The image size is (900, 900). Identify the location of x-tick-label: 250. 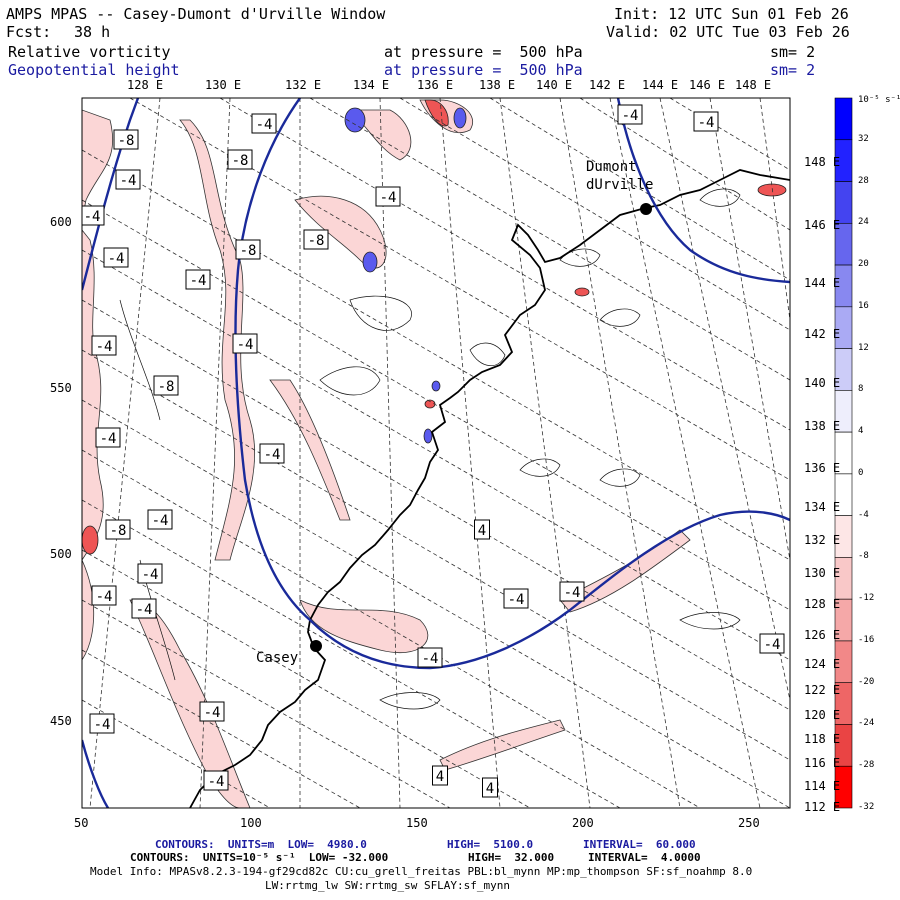
(749, 823).